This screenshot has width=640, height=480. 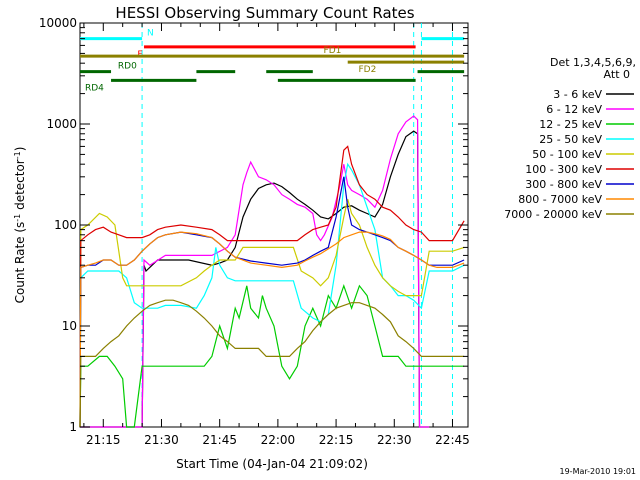 I want to click on y-axis-label: Count Rate (s-1 detector-1), so click(x=20, y=225).